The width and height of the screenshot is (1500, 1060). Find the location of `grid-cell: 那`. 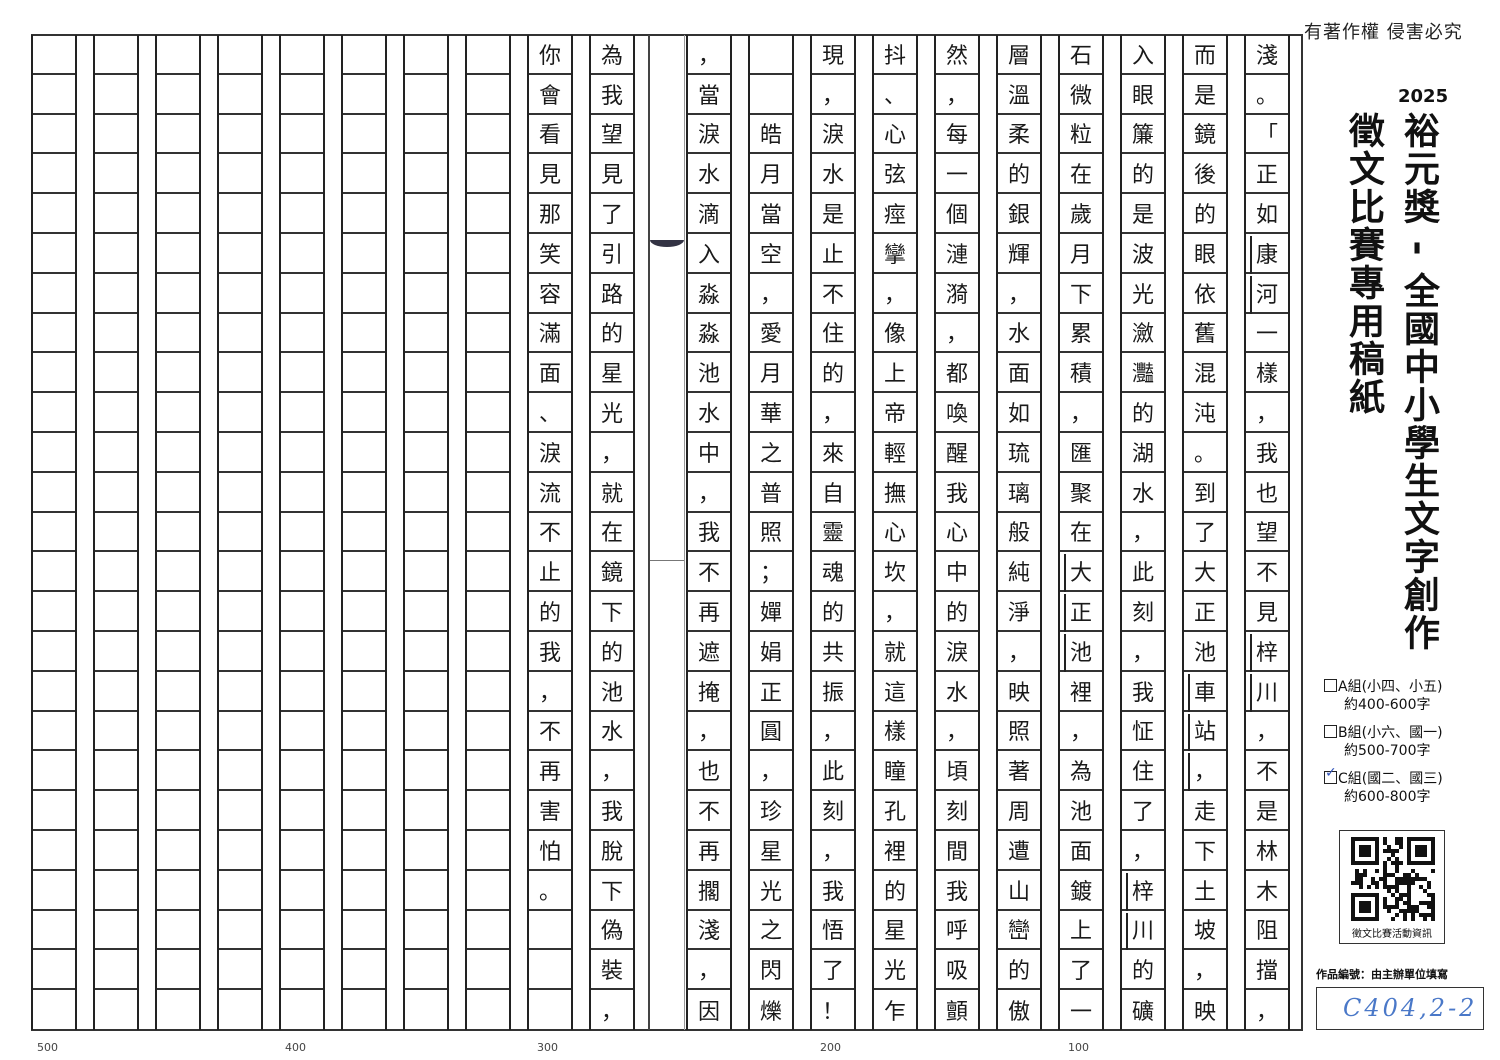

grid-cell: 那 is located at coordinates (550, 214).